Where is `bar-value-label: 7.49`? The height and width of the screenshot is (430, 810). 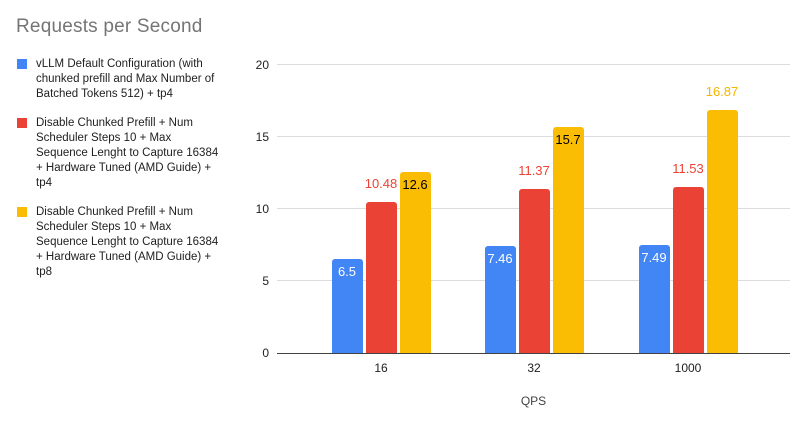 bar-value-label: 7.49 is located at coordinates (654, 258).